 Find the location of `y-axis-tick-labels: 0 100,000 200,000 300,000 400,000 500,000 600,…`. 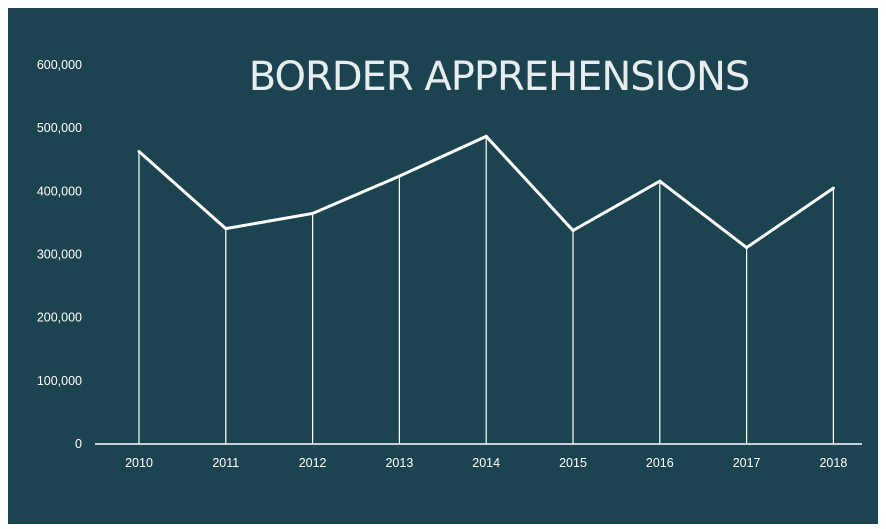

y-axis-tick-labels: 0 100,000 200,000 300,000 400,000 500,000 600,… is located at coordinates (59, 254).